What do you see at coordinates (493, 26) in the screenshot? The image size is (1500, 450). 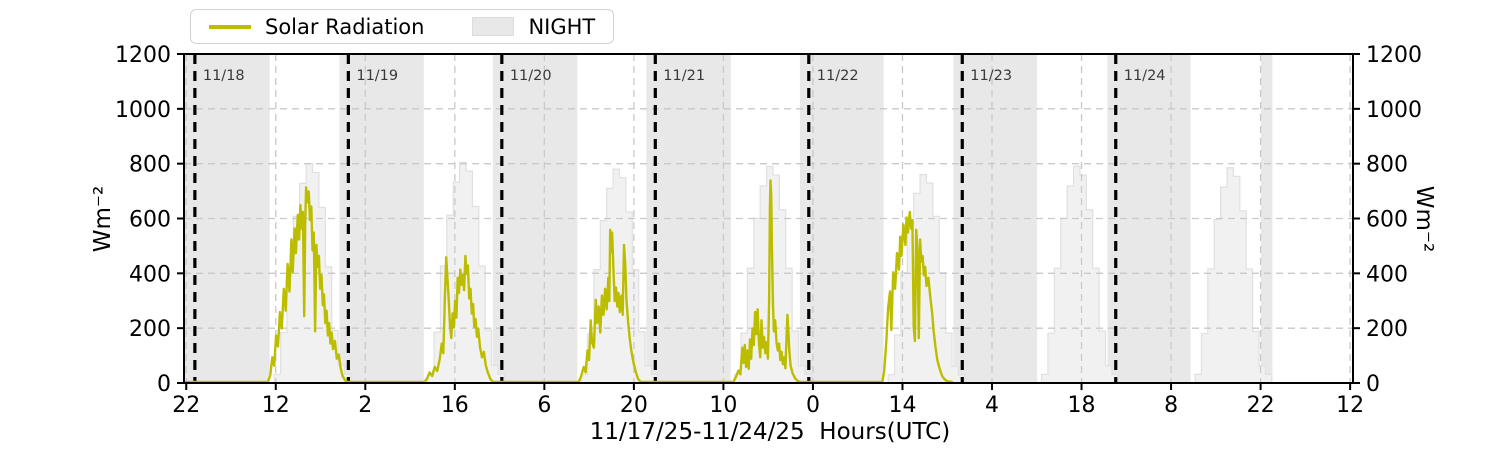 I see `legend-night-patch-swatch` at bounding box center [493, 26].